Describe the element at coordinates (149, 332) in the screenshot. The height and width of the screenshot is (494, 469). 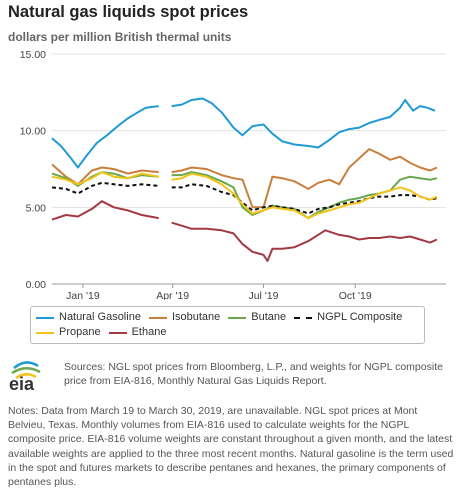
I see `legend-label: Ethane` at that location.